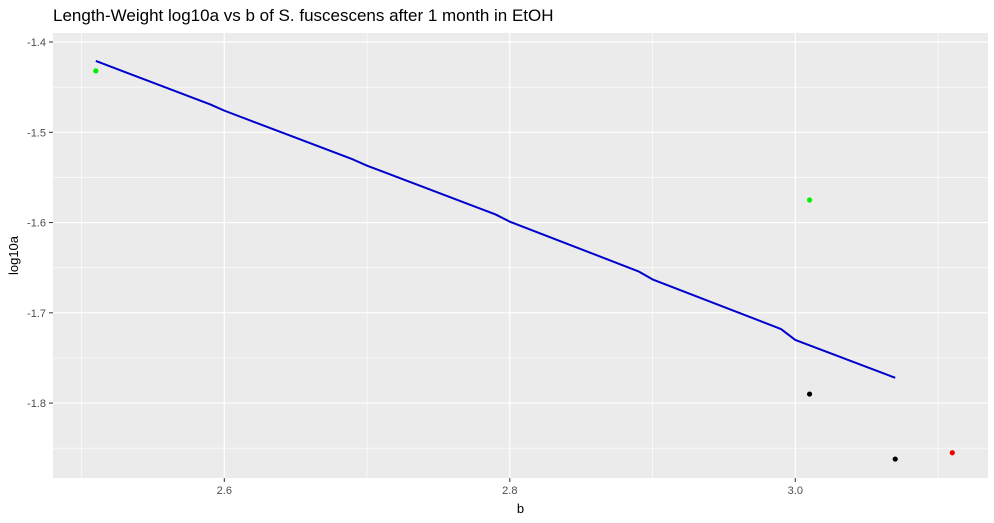  What do you see at coordinates (36, 314) in the screenshot?
I see `y-tick-label: -1.7` at bounding box center [36, 314].